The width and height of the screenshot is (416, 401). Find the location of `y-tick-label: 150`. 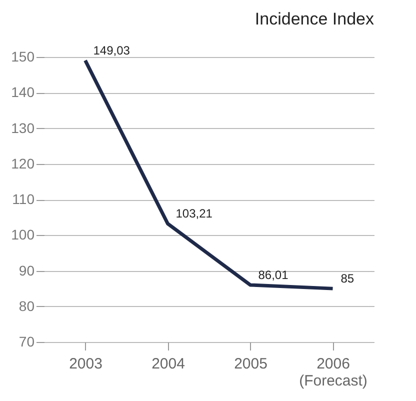

y-tick-label: 150 is located at coordinates (23, 56).